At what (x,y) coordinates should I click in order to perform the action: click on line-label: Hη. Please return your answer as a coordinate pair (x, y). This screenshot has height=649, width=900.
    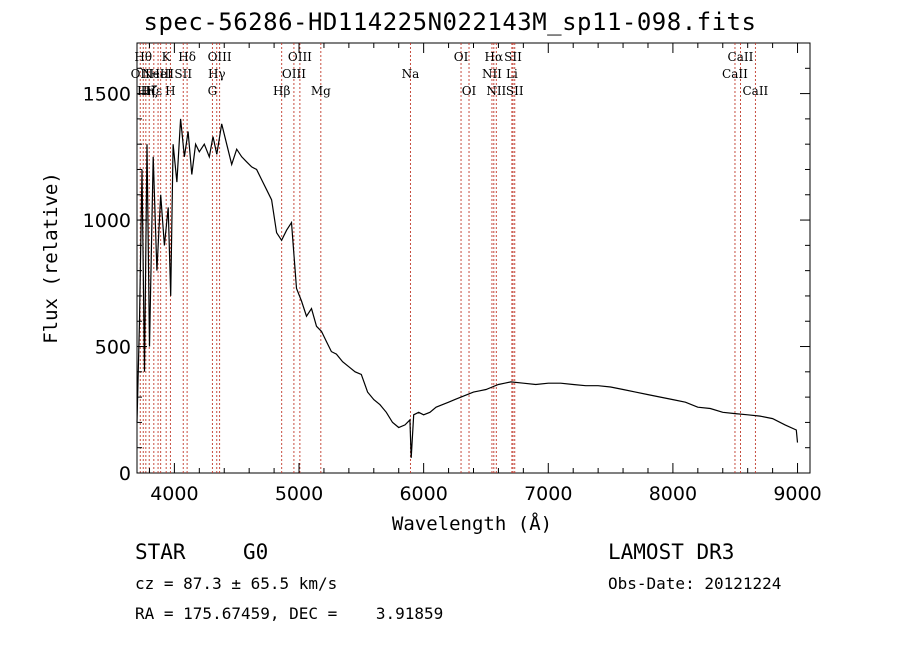
    Looking at the image, I should click on (146, 91).